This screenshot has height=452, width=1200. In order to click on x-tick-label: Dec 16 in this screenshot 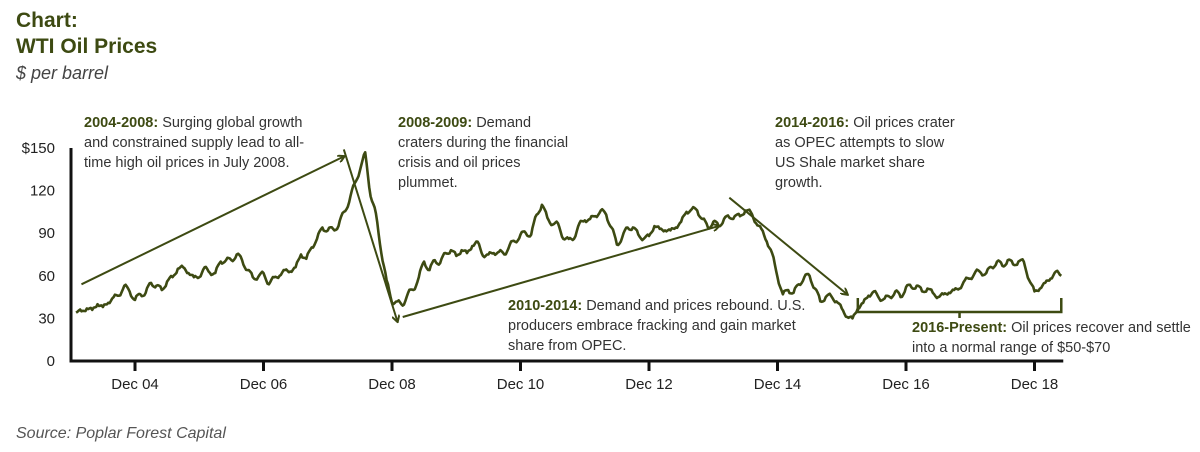, I will do `click(906, 384)`.